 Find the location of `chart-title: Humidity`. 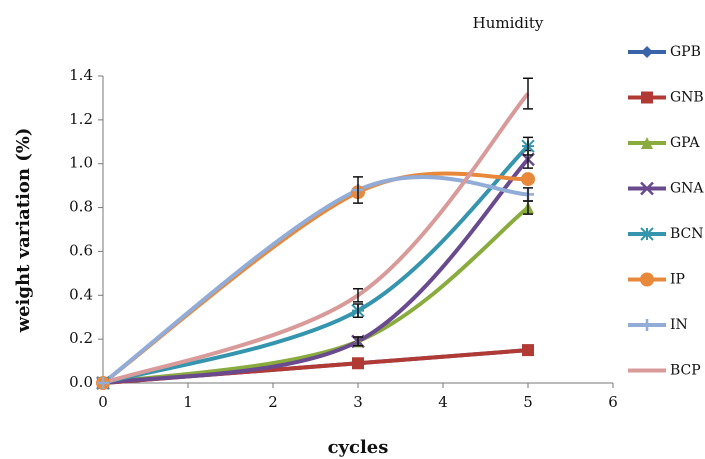

chart-title: Humidity is located at coordinates (508, 23).